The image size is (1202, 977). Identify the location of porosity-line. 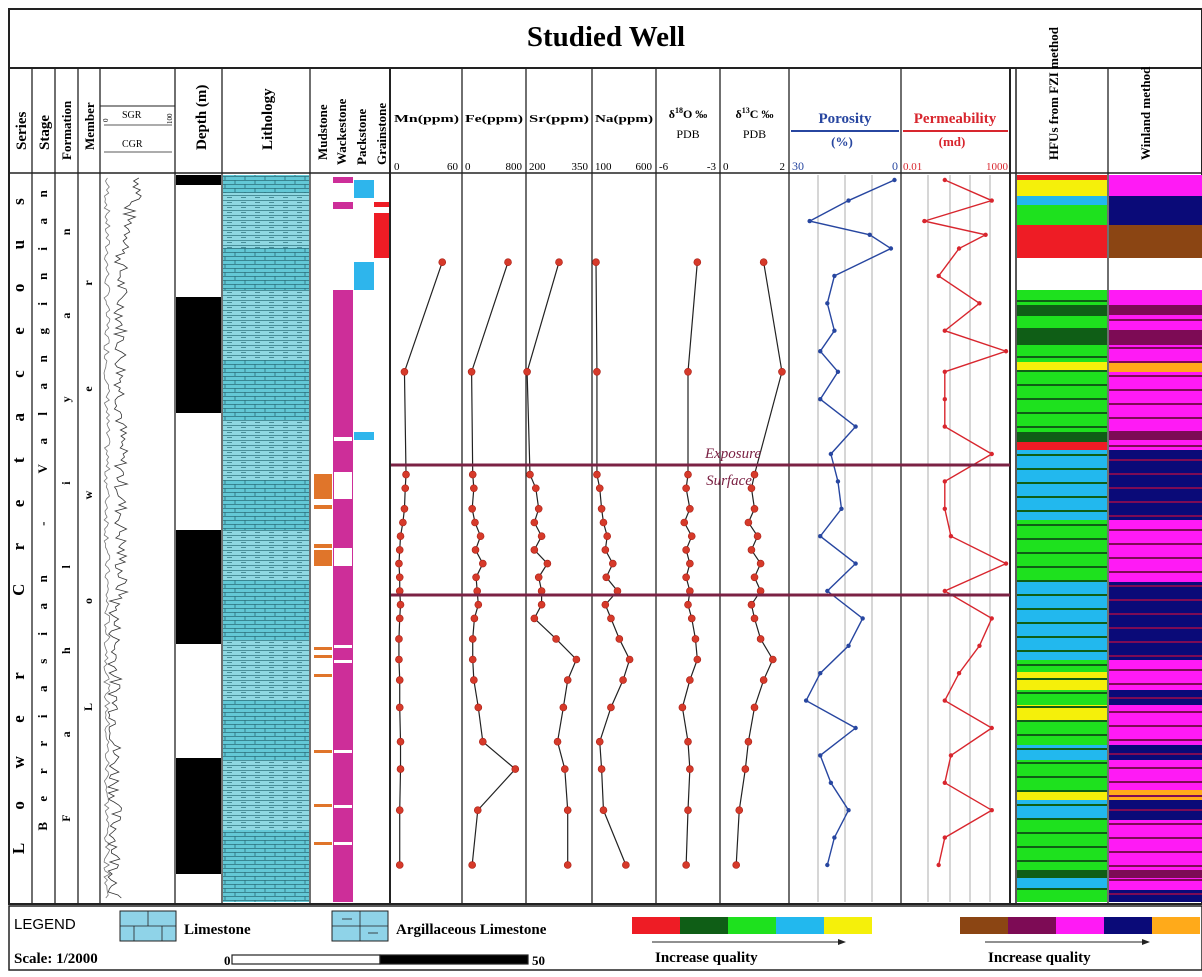
(850, 522).